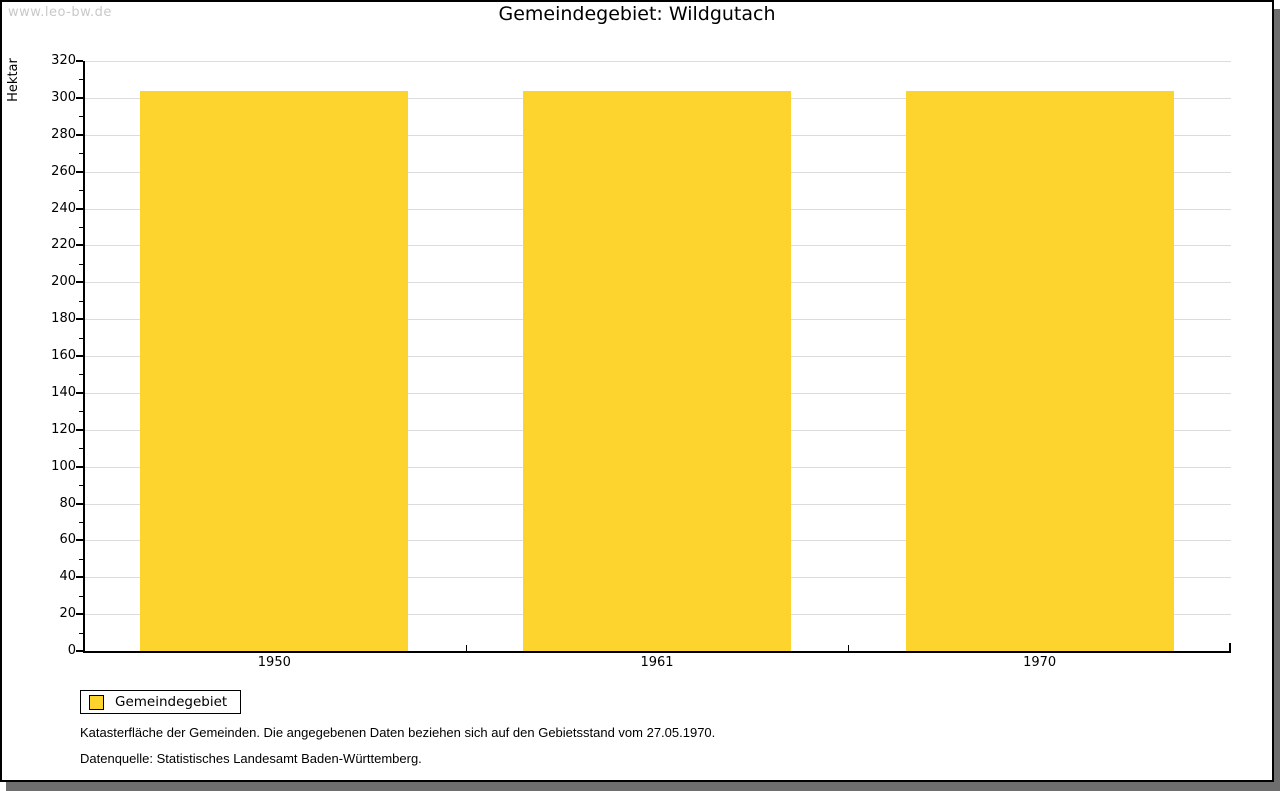 The image size is (1280, 791). What do you see at coordinates (1230, 647) in the screenshot?
I see `x-axis-end-tick` at bounding box center [1230, 647].